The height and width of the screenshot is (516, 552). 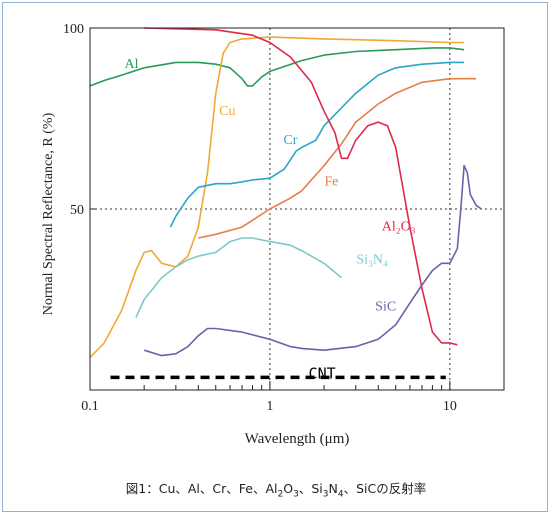 I want to click on curve-label-2: Cr, so click(x=290, y=140).